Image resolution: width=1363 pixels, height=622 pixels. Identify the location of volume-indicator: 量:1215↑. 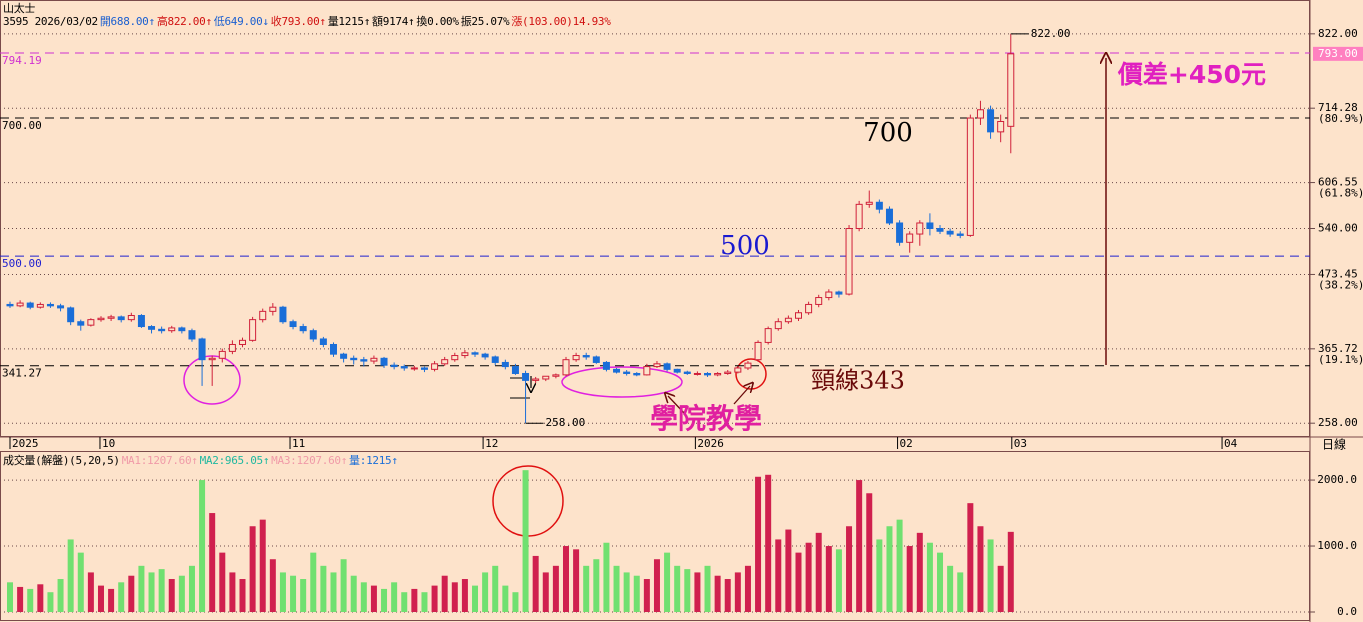
(373, 460).